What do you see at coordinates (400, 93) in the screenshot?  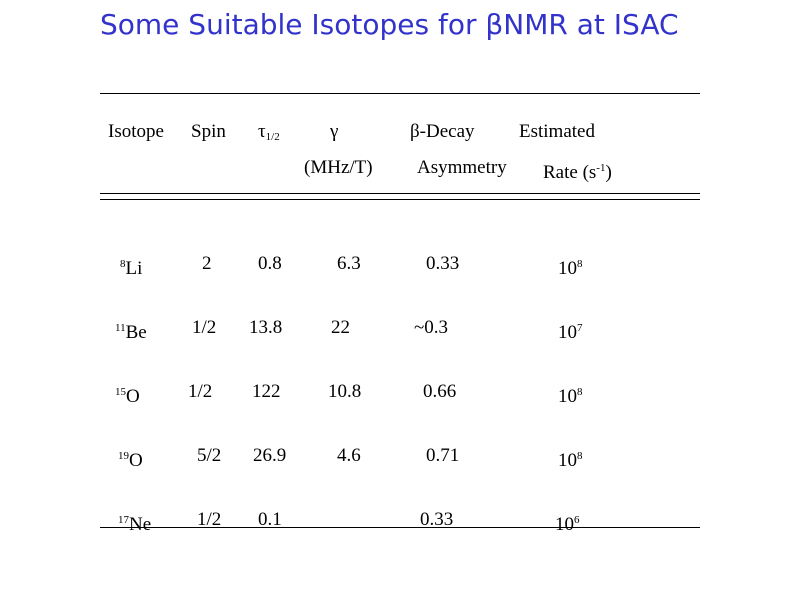 I see `table-top-rule` at bounding box center [400, 93].